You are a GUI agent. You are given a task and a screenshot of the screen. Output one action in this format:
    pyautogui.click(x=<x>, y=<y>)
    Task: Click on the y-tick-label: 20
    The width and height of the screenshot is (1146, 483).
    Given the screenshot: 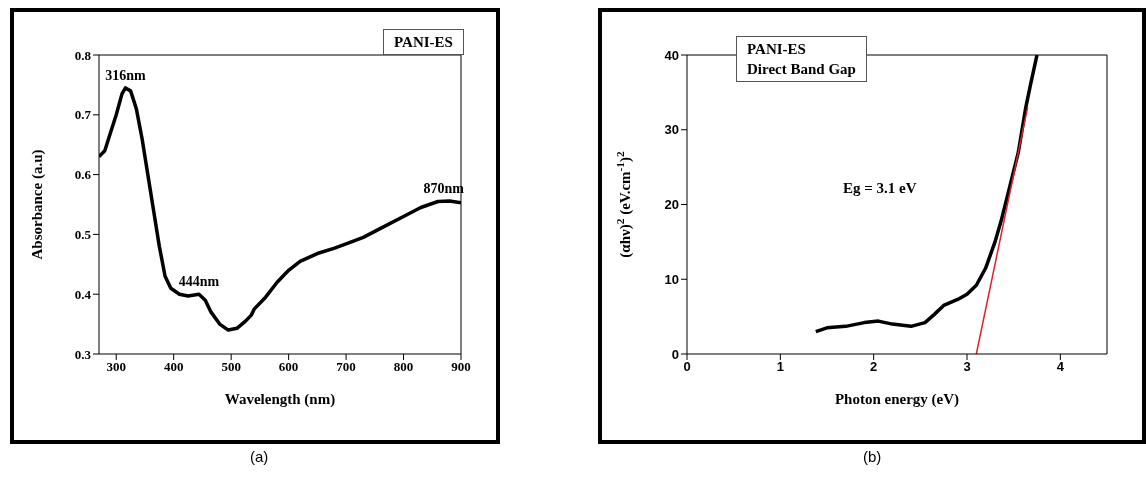 What is the action you would take?
    pyautogui.click(x=671, y=205)
    